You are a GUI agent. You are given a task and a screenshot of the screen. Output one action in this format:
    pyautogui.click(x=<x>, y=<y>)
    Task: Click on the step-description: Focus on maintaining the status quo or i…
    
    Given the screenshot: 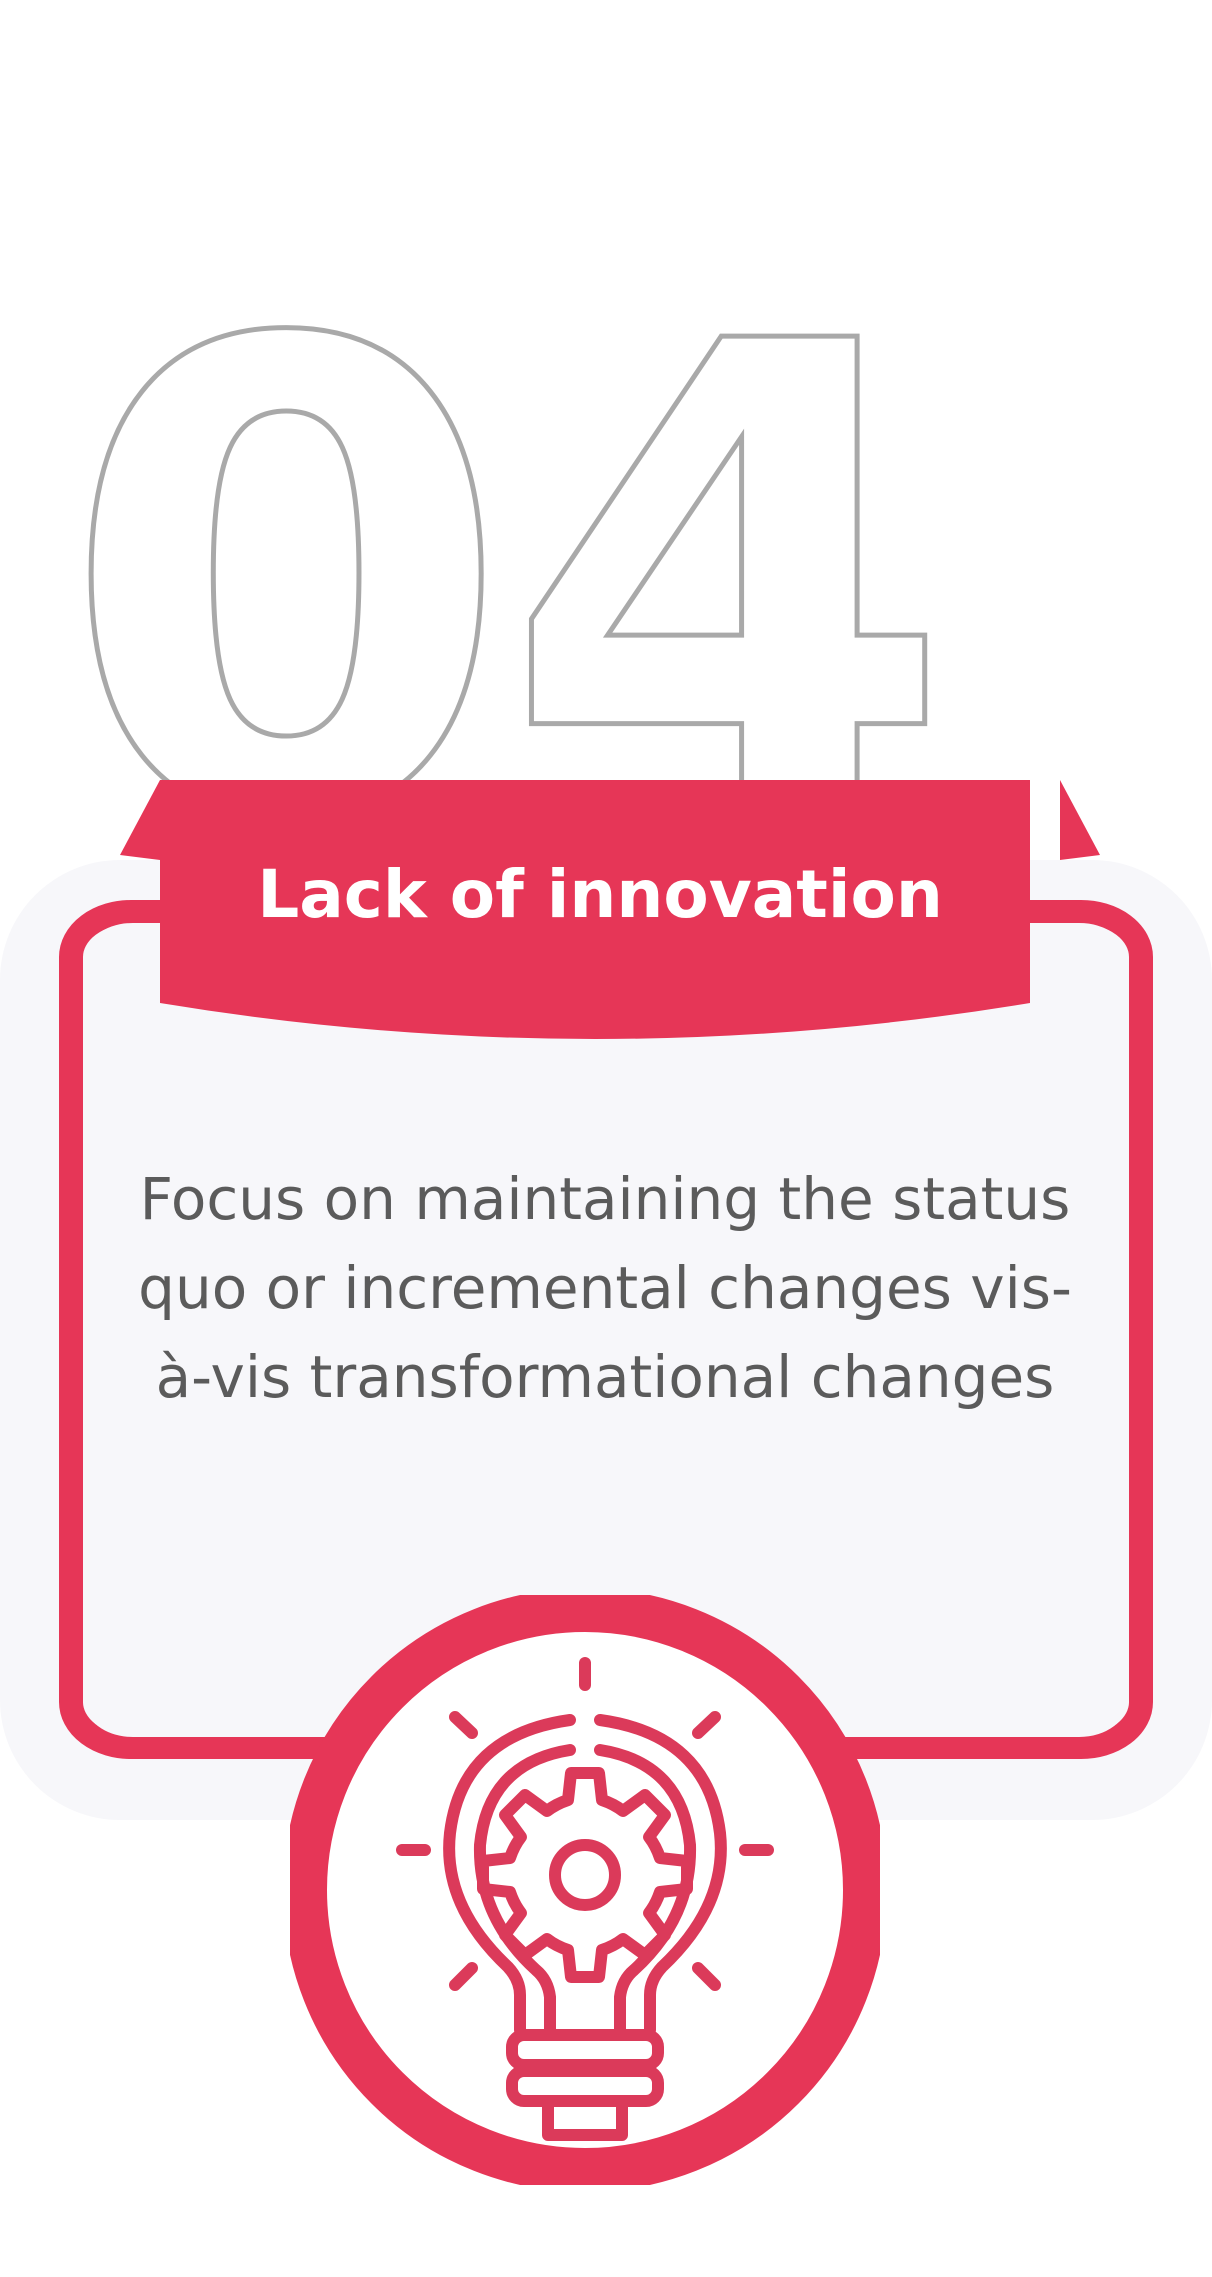 What is the action you would take?
    pyautogui.click(x=605, y=1288)
    